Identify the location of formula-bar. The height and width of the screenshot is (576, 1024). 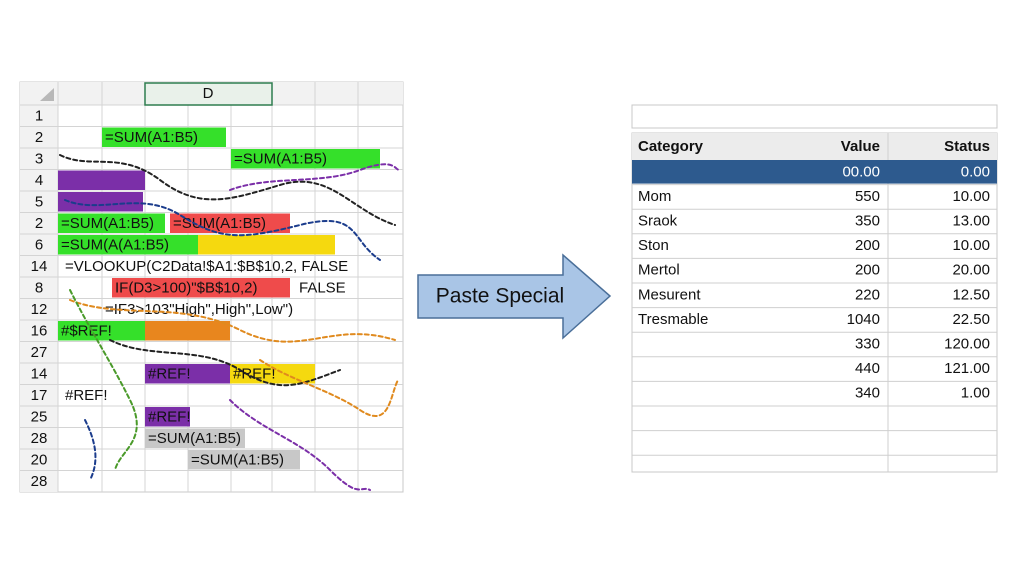
(814, 116).